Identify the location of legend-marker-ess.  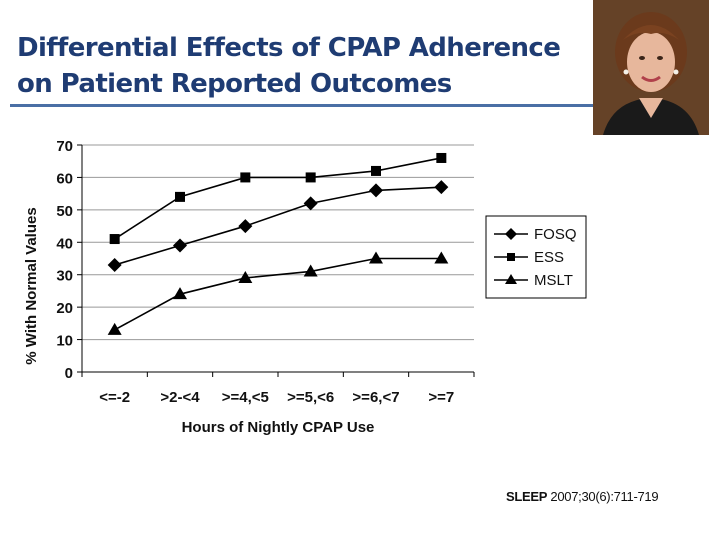
(511, 257).